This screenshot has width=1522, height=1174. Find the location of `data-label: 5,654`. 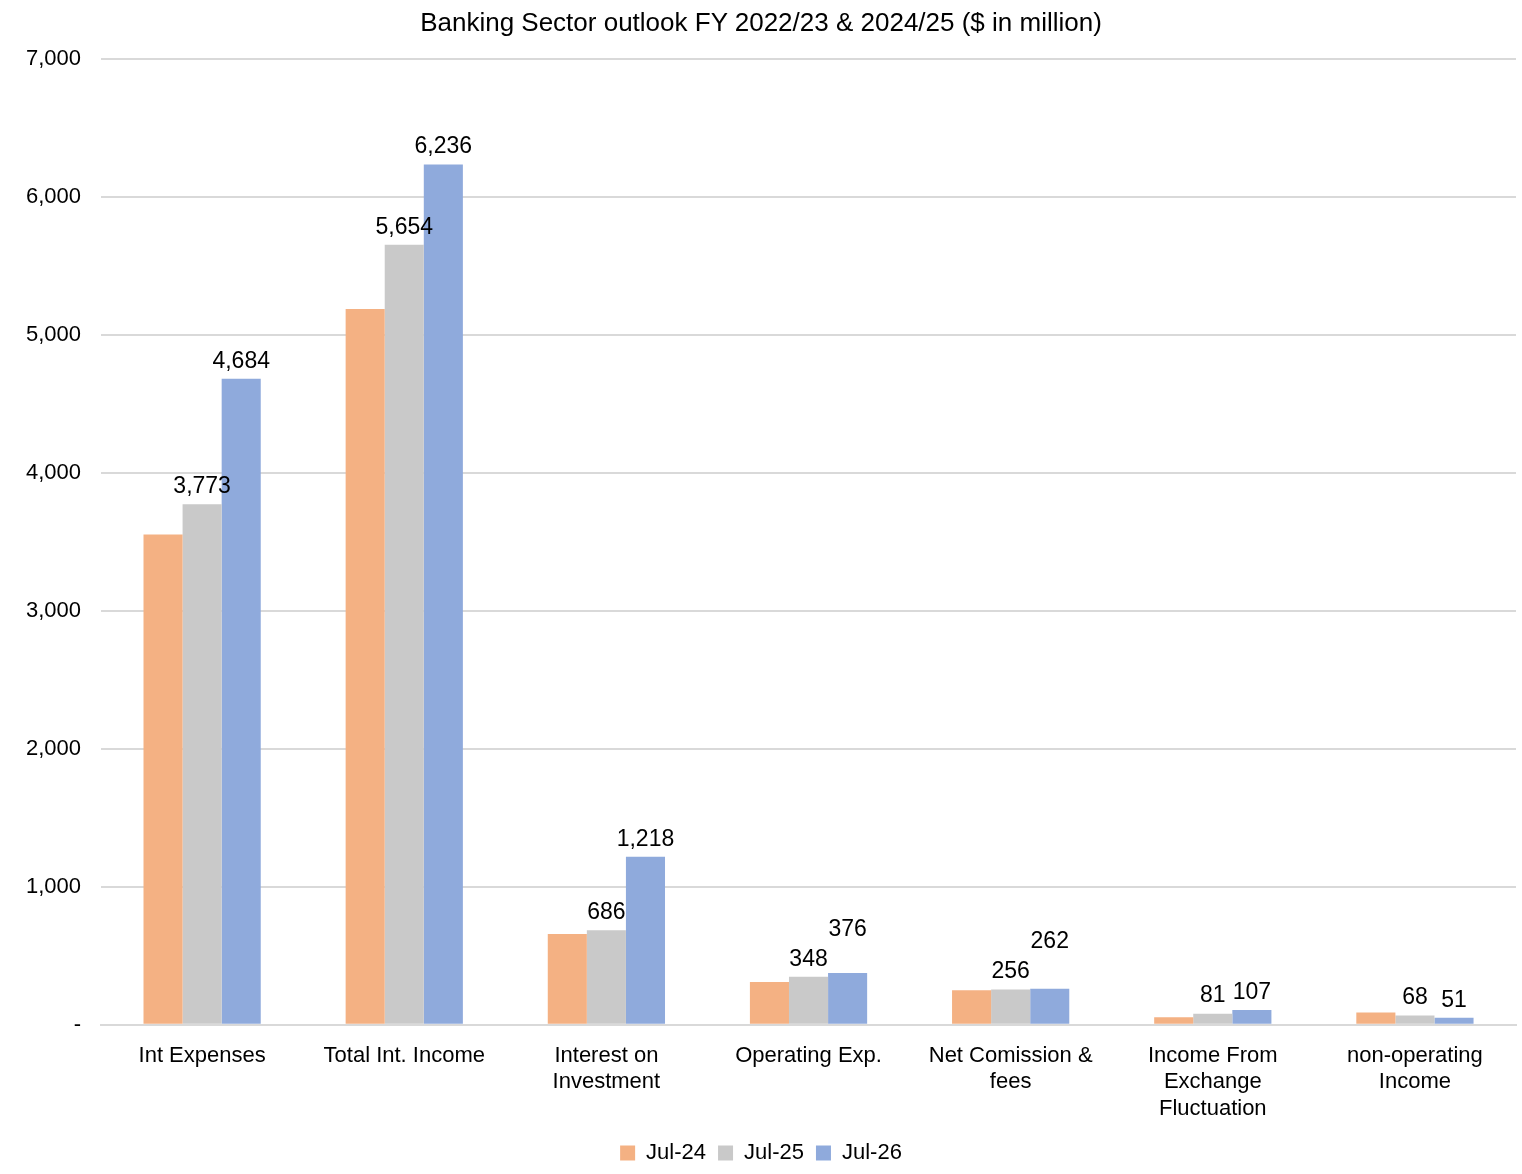

data-label: 5,654 is located at coordinates (404, 225).